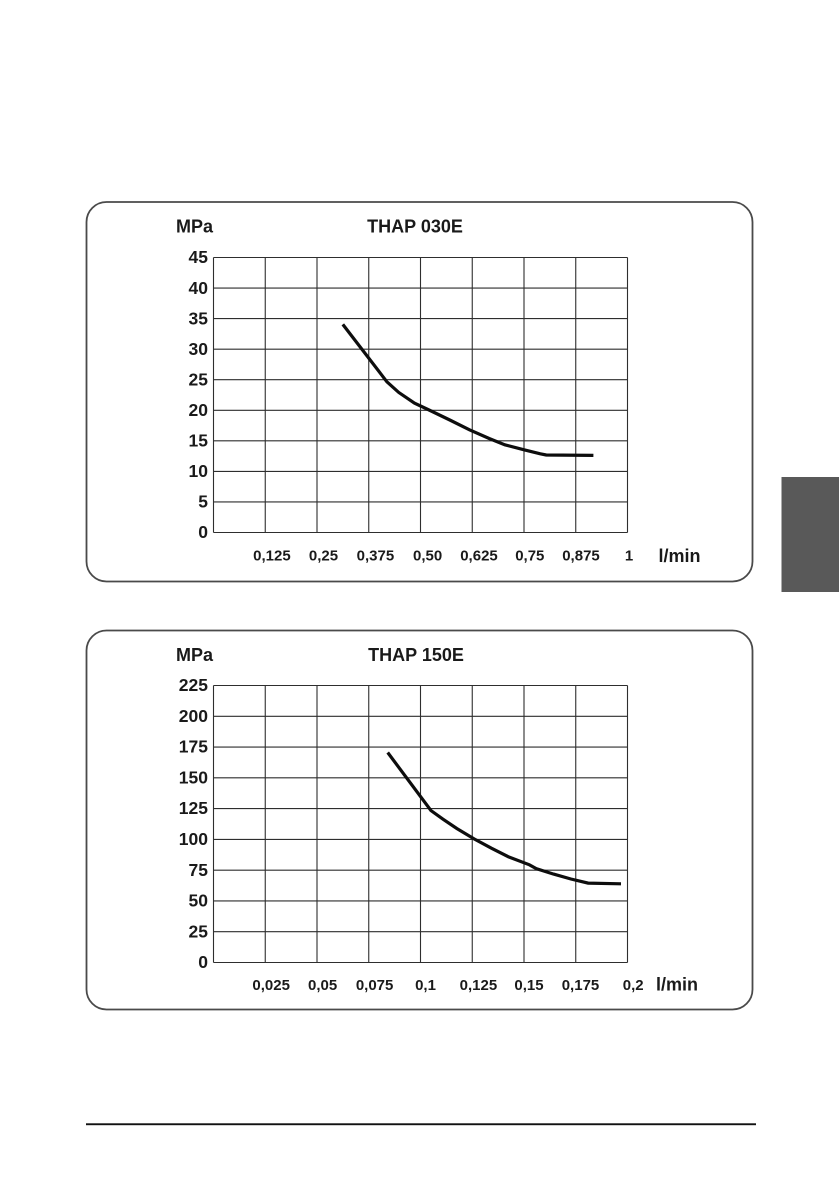 The image size is (839, 1191). I want to click on svg-text: 0,075, so click(375, 985).